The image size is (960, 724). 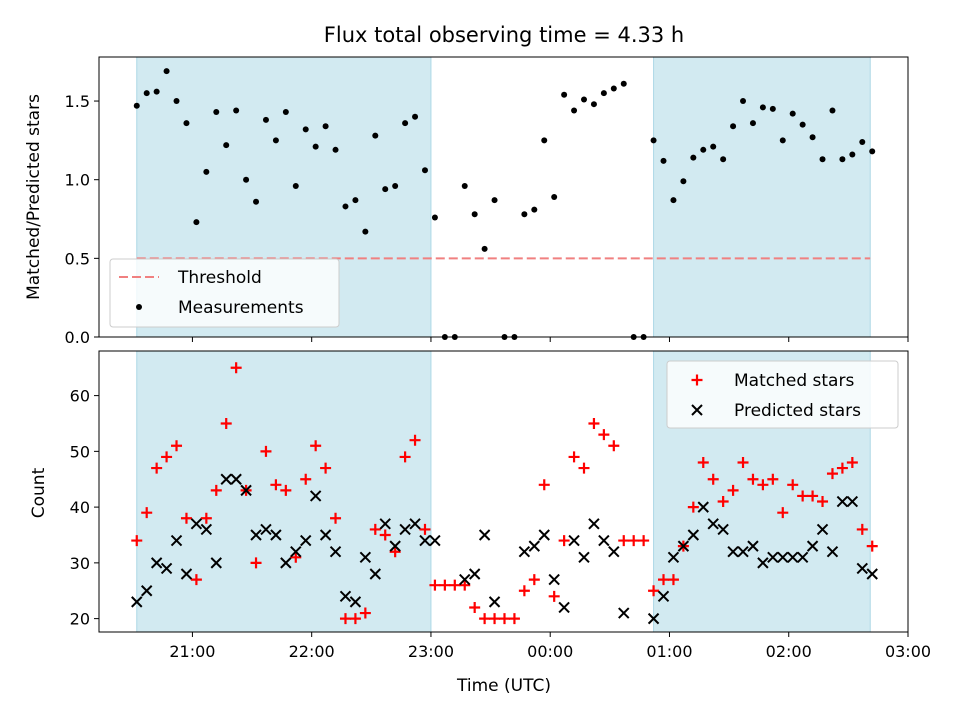 What do you see at coordinates (669, 651) in the screenshot?
I see `x-tick-label: 01:00` at bounding box center [669, 651].